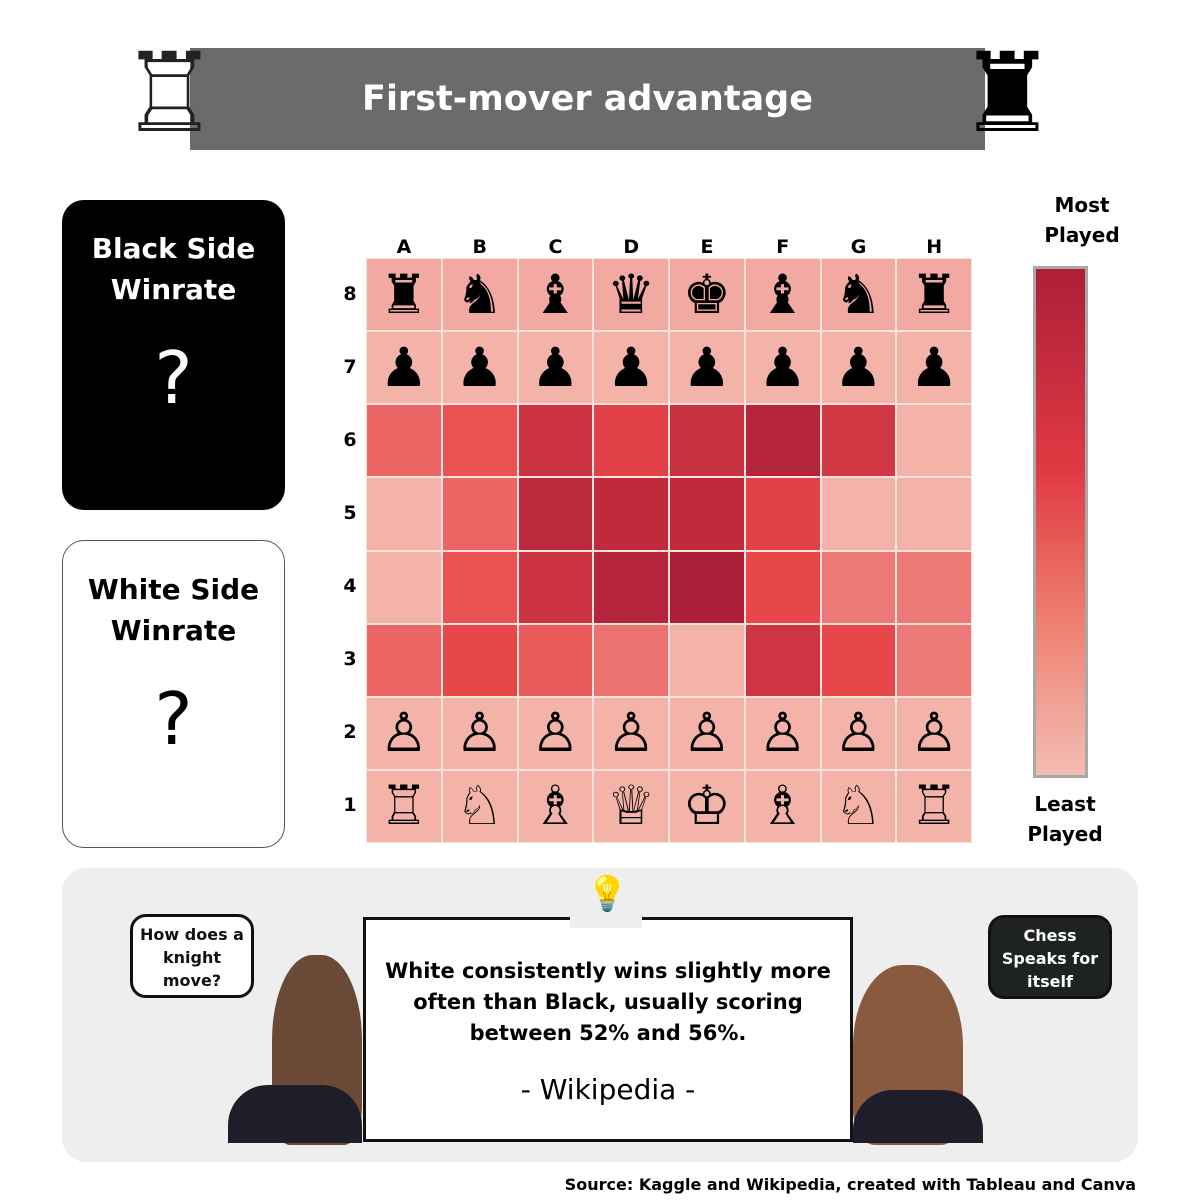 The image size is (1194, 1200). What do you see at coordinates (350, 586) in the screenshot?
I see `row-label-4: 4` at bounding box center [350, 586].